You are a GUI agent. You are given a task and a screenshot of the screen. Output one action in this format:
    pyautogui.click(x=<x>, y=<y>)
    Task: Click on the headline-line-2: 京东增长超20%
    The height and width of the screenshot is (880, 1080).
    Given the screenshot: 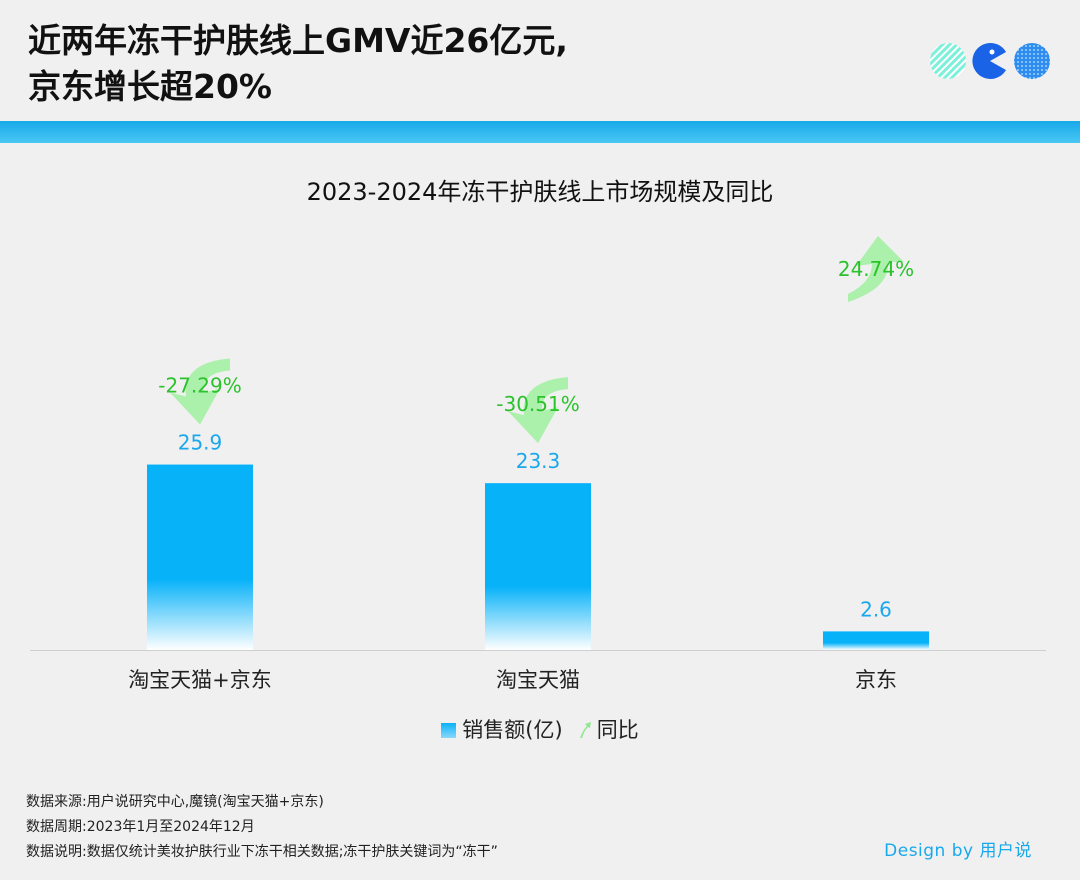 What is the action you would take?
    pyautogui.click(x=150, y=86)
    